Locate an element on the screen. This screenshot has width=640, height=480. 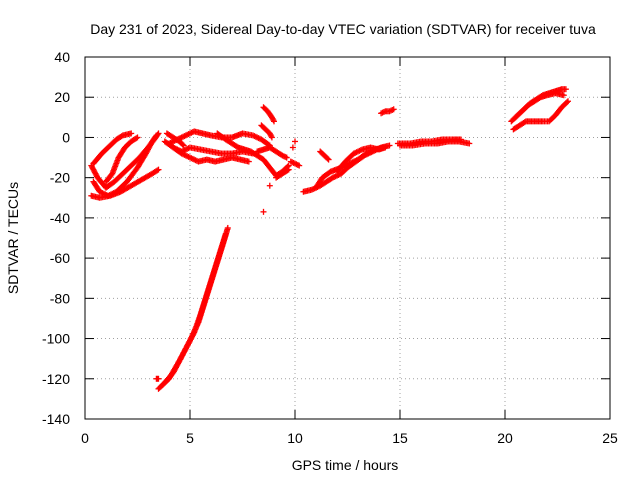
x-tick-label: 15 is located at coordinates (400, 438).